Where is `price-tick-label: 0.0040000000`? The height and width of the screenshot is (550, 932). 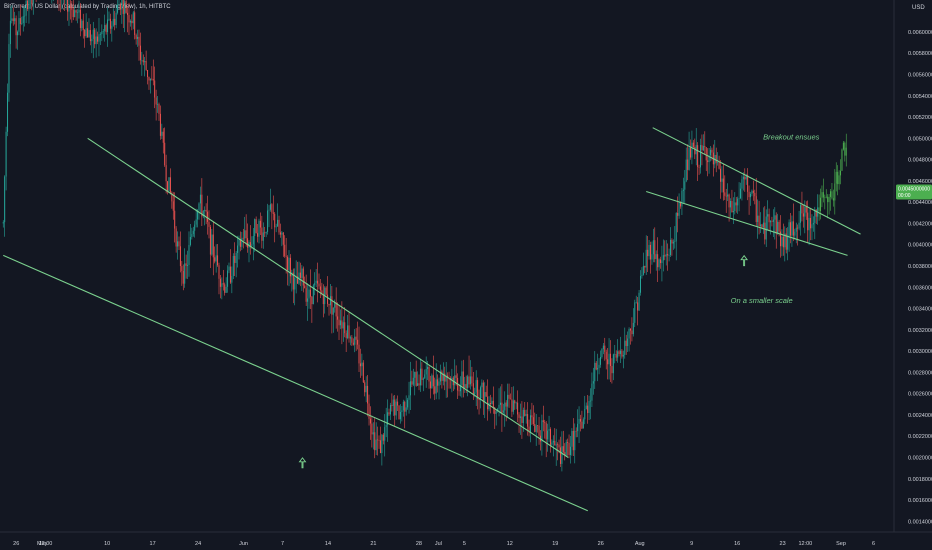 price-tick-label: 0.0040000000 is located at coordinates (920, 246).